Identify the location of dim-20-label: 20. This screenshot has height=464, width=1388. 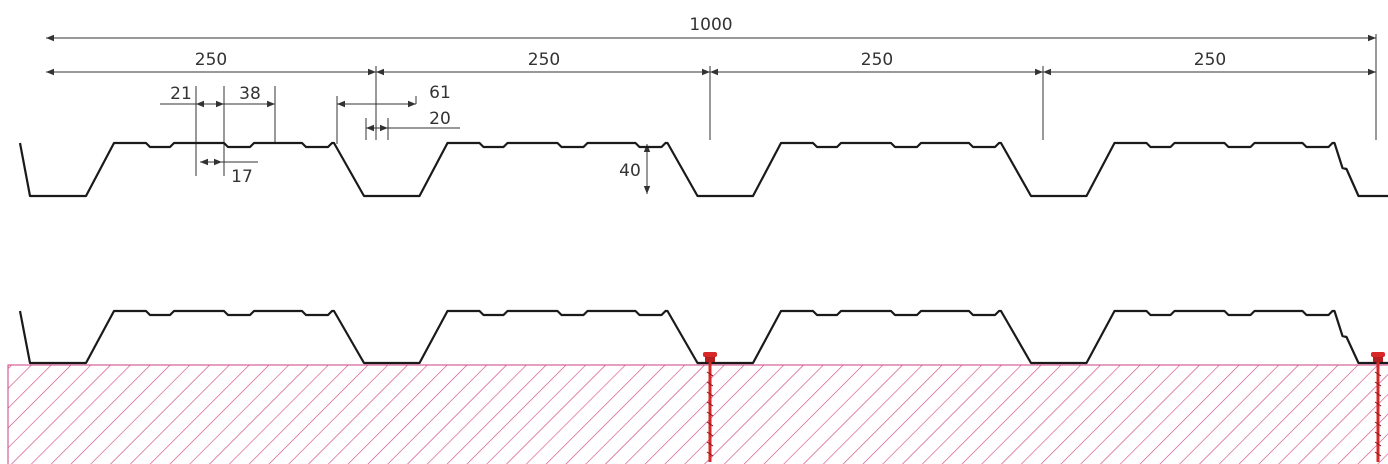
(440, 119).